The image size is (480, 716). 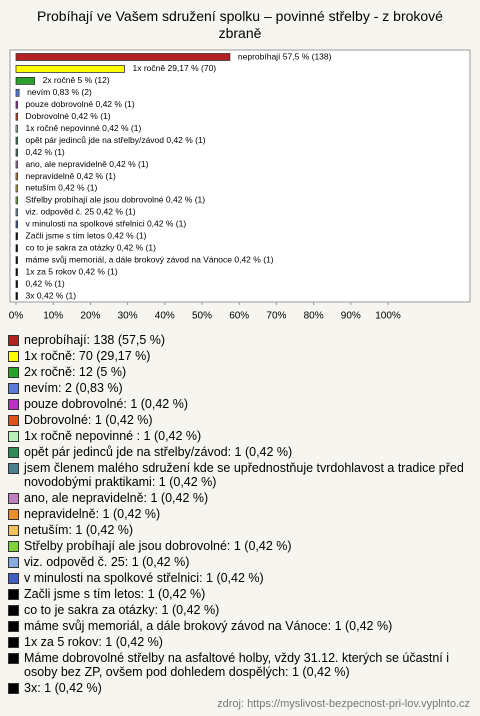 I want to click on legend-label: pouze dobrovolné: 1 (0,42 %), so click(x=106, y=404).